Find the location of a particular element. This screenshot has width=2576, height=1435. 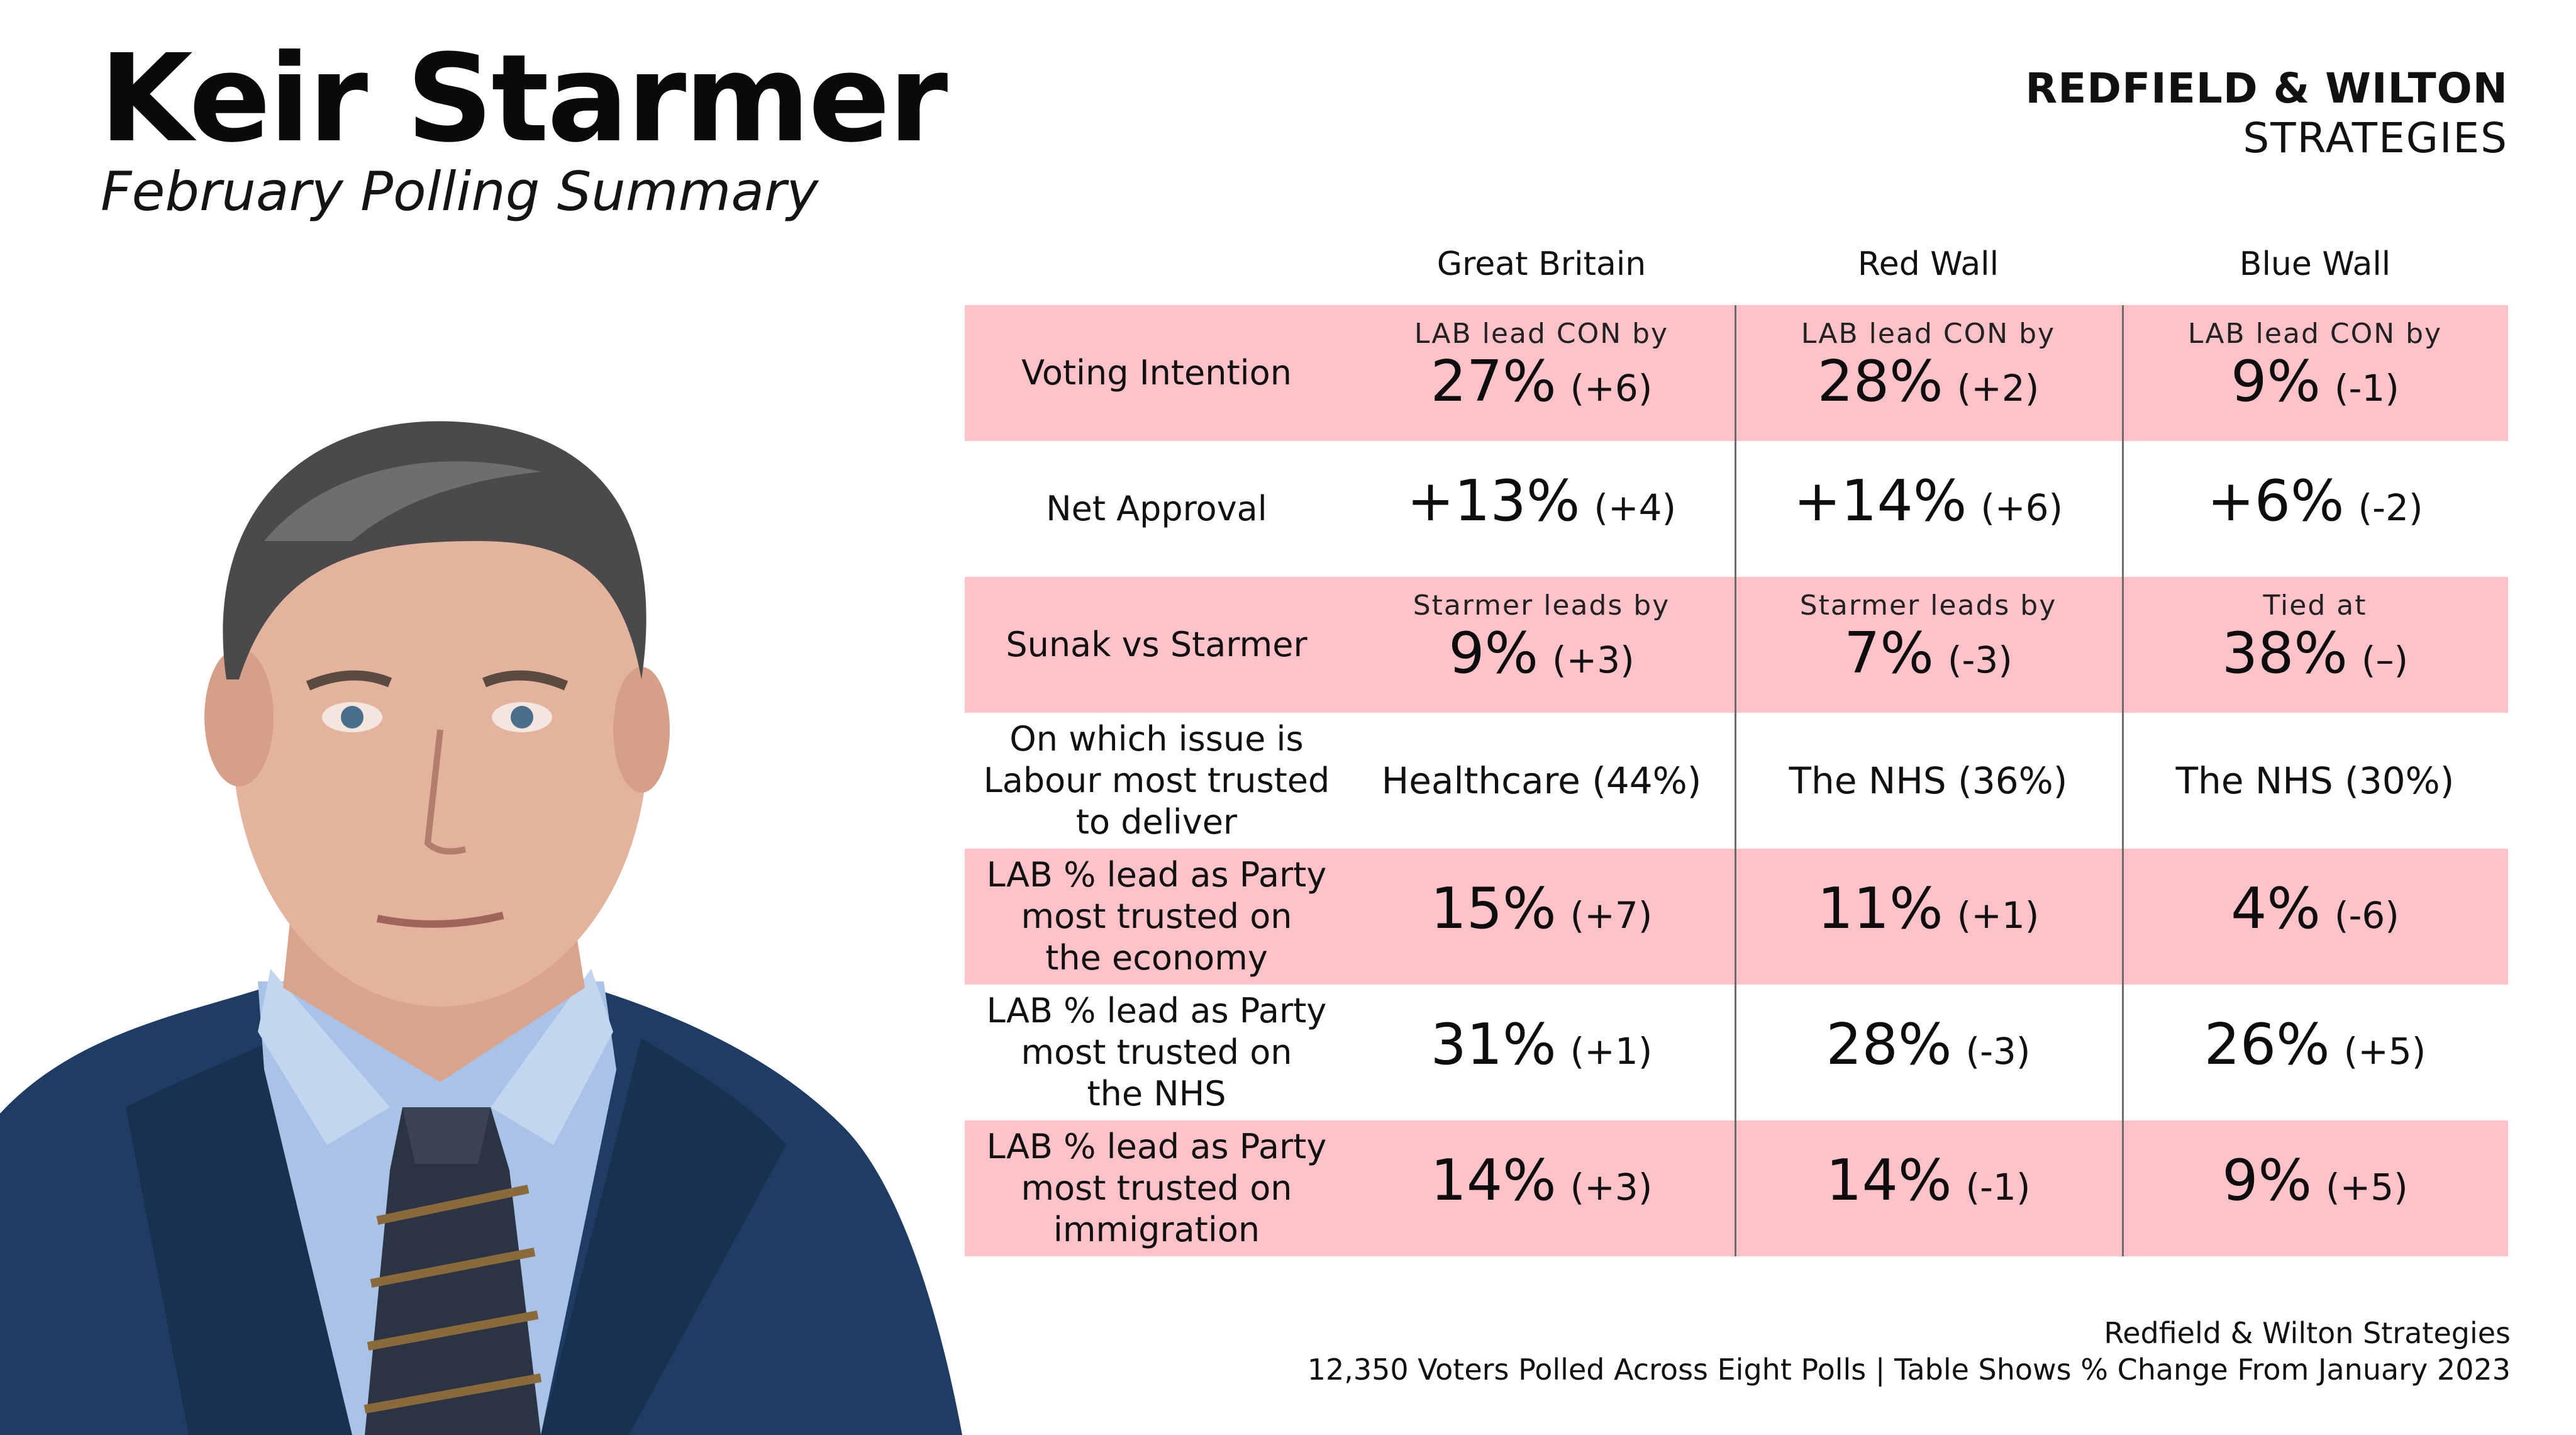

table-cell: Starmer leads by 7% (-3) is located at coordinates (1928, 645).